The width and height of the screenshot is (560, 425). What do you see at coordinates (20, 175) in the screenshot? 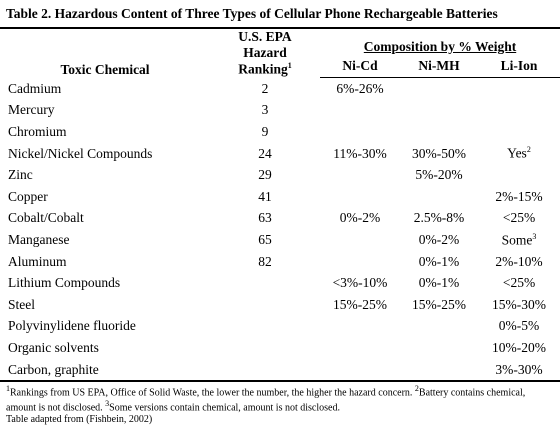
I see `table-cell: Zinc` at bounding box center [20, 175].